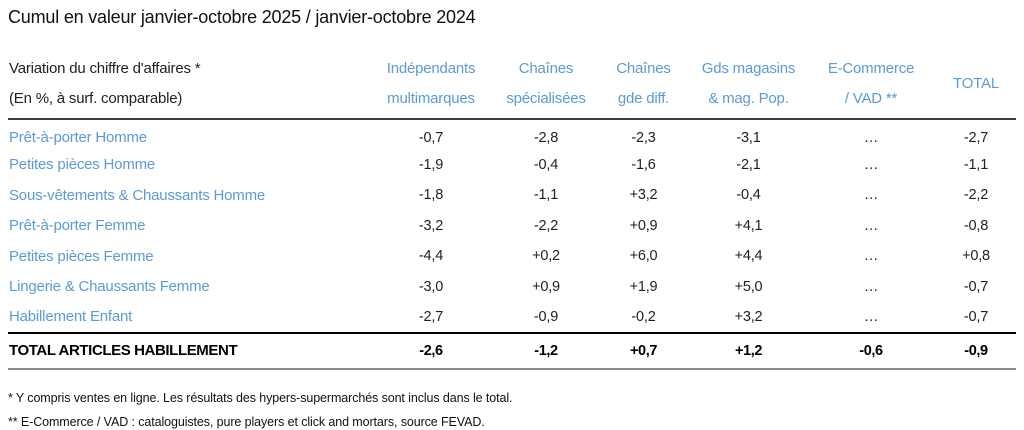 This screenshot has height=430, width=1024. What do you see at coordinates (976, 225) in the screenshot?
I see `value-cell: -0,8` at bounding box center [976, 225].